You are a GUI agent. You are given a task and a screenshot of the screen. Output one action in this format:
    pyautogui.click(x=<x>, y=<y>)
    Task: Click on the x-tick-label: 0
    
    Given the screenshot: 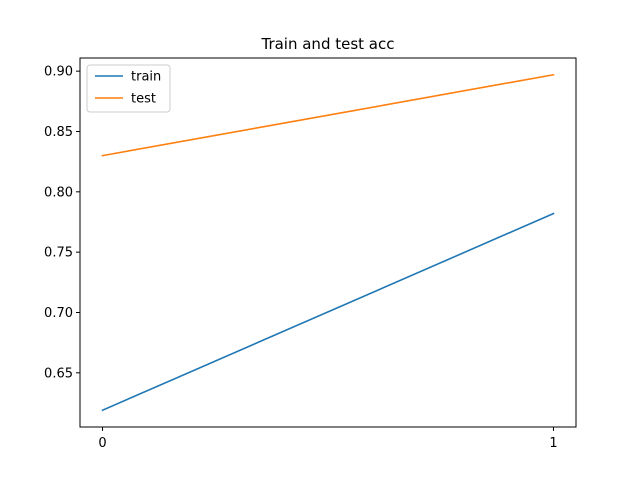 What is the action you would take?
    pyautogui.click(x=102, y=443)
    